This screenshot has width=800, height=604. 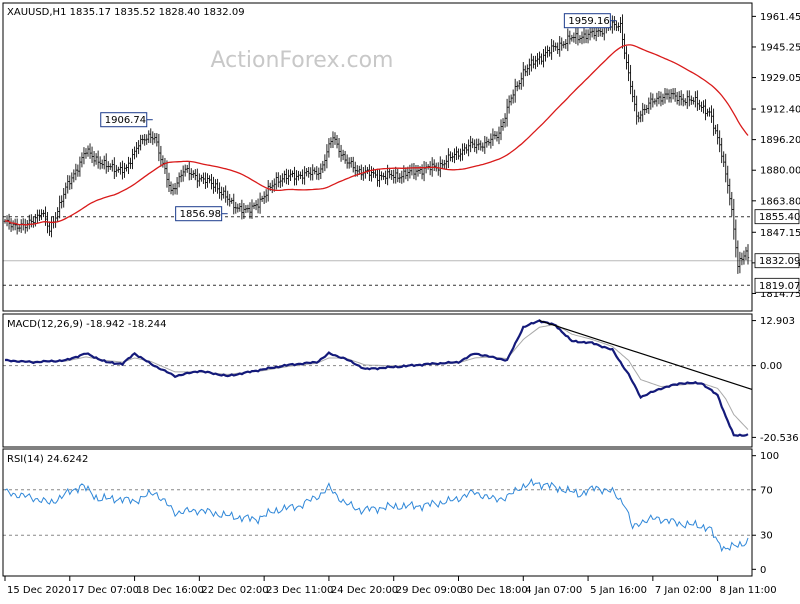 I want to click on annotation-label: 1906.74, so click(x=125, y=120).